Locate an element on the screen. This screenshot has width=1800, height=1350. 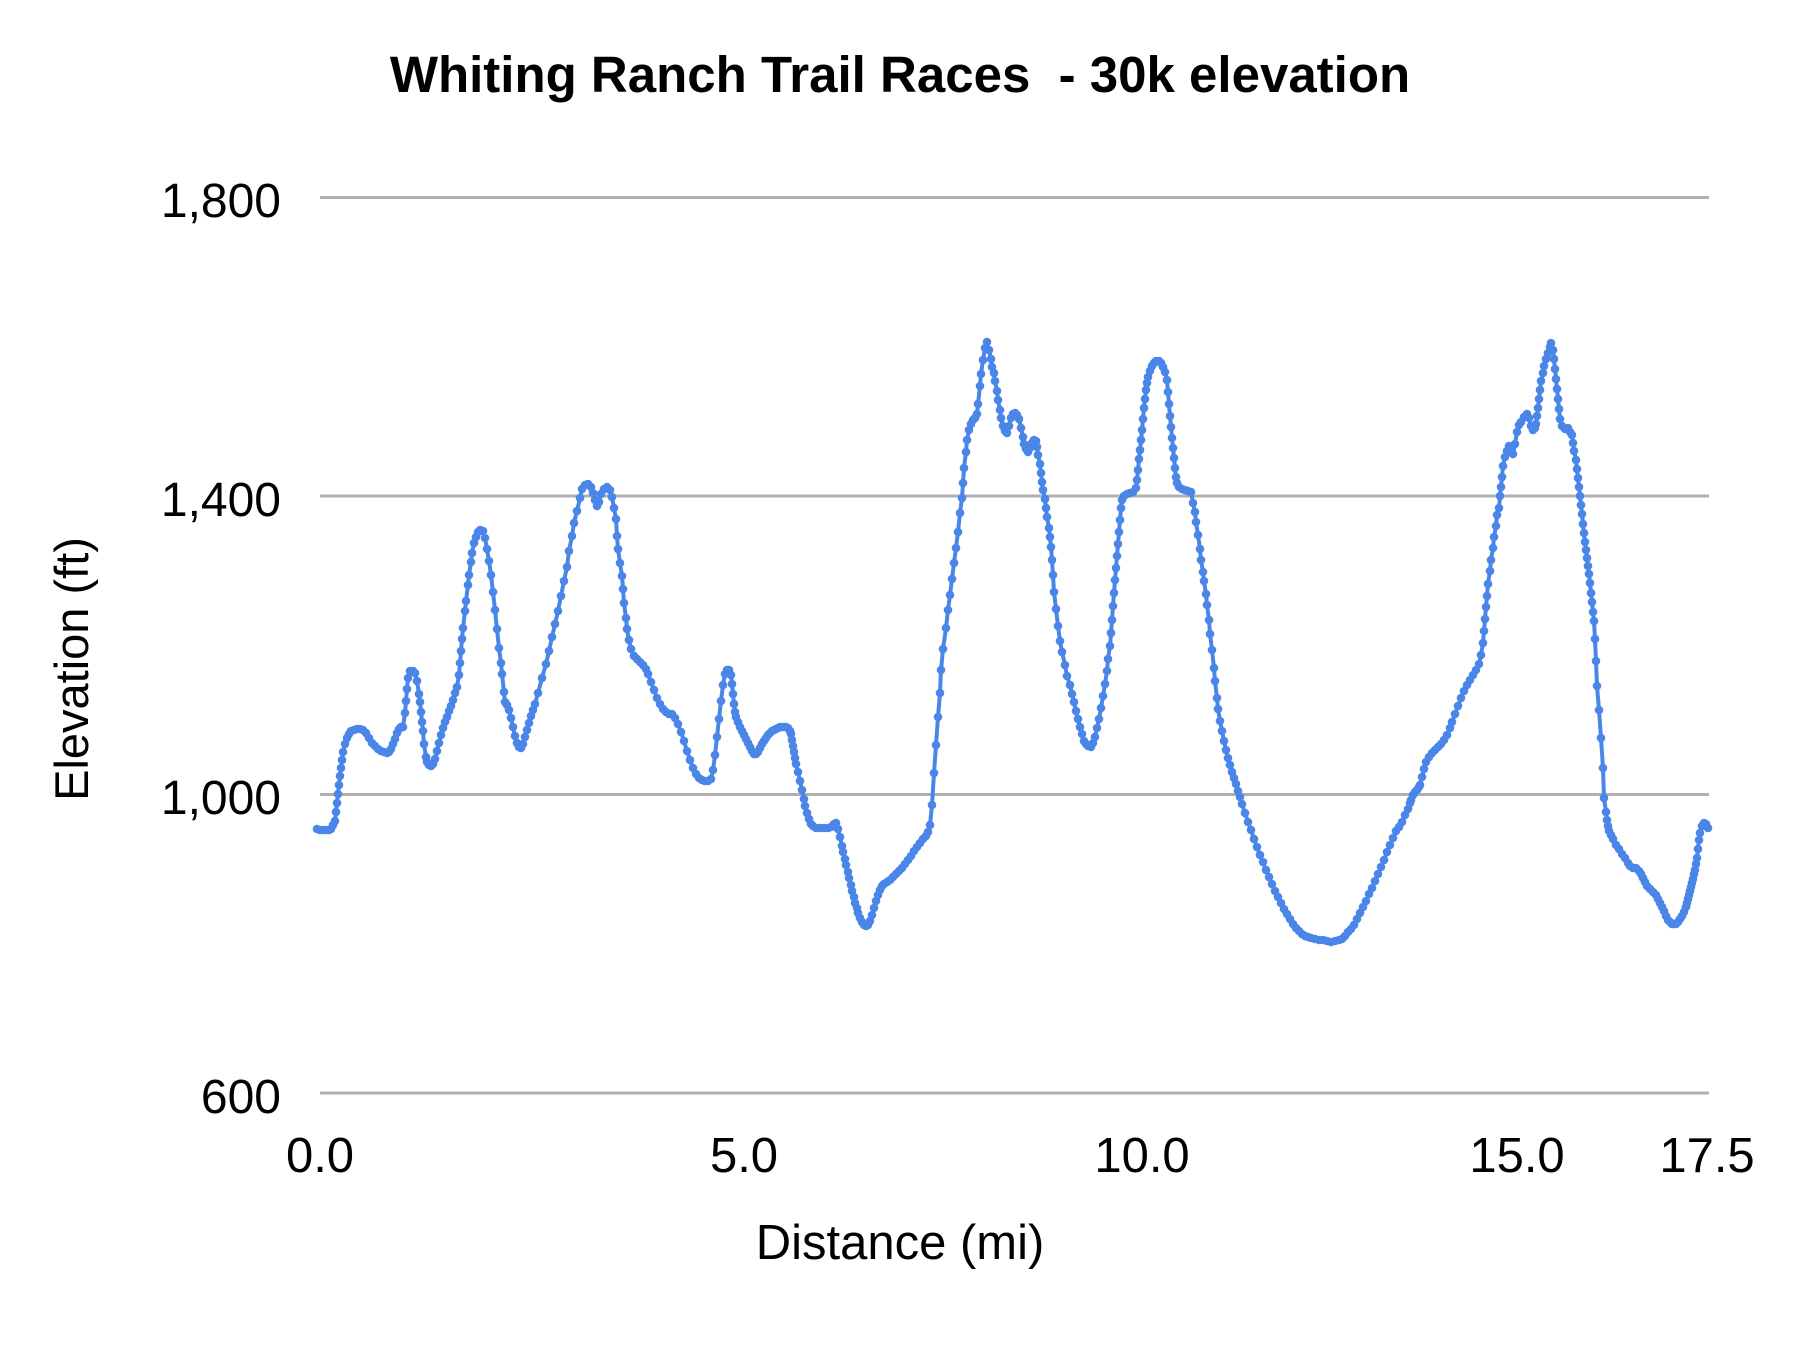
svg-text: 0.0 is located at coordinates (320, 1156).